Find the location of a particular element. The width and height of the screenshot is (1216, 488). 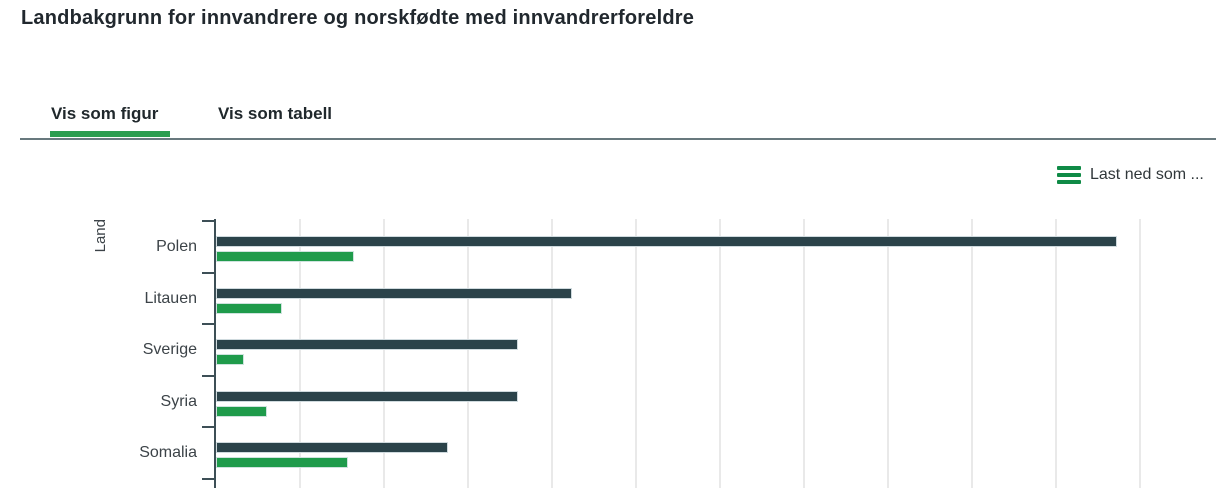

hamburger-menu-icon is located at coordinates (1069, 175).